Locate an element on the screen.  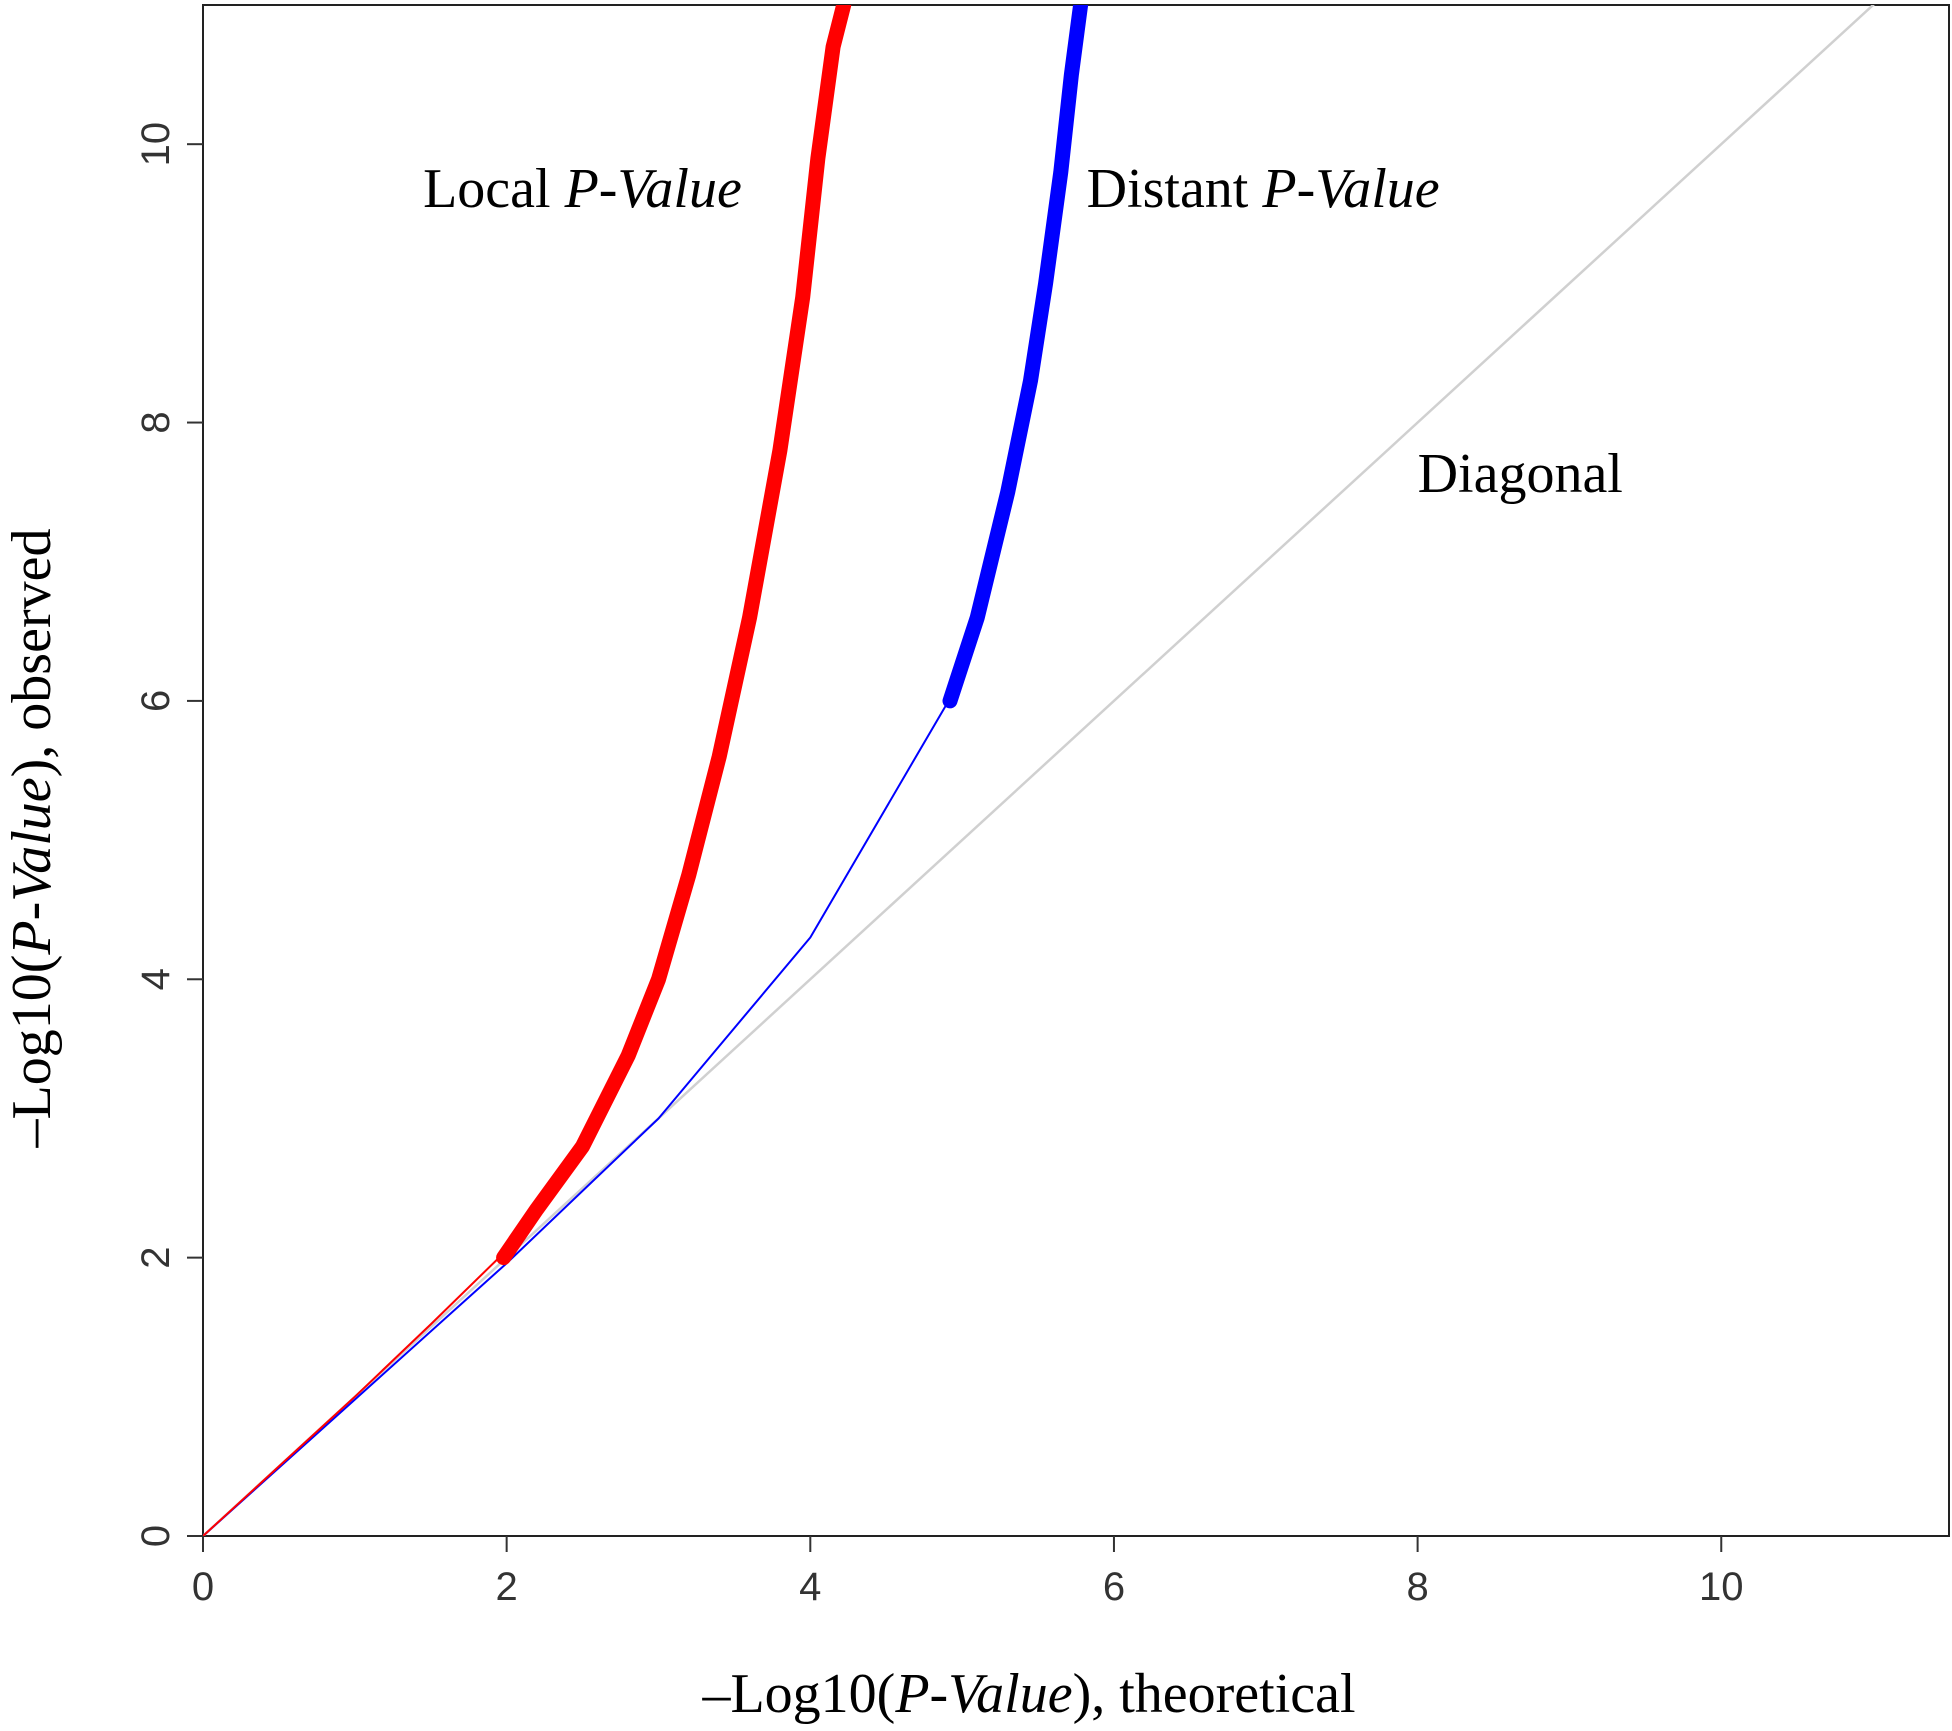
annotation-layer: Local P-Value Distant P-Value Diagonal is located at coordinates (1023, 331).